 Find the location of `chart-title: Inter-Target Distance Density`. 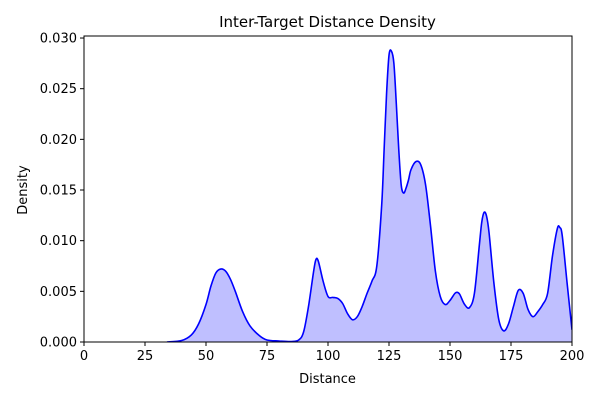

chart-title: Inter-Target Distance Density is located at coordinates (327, 22).